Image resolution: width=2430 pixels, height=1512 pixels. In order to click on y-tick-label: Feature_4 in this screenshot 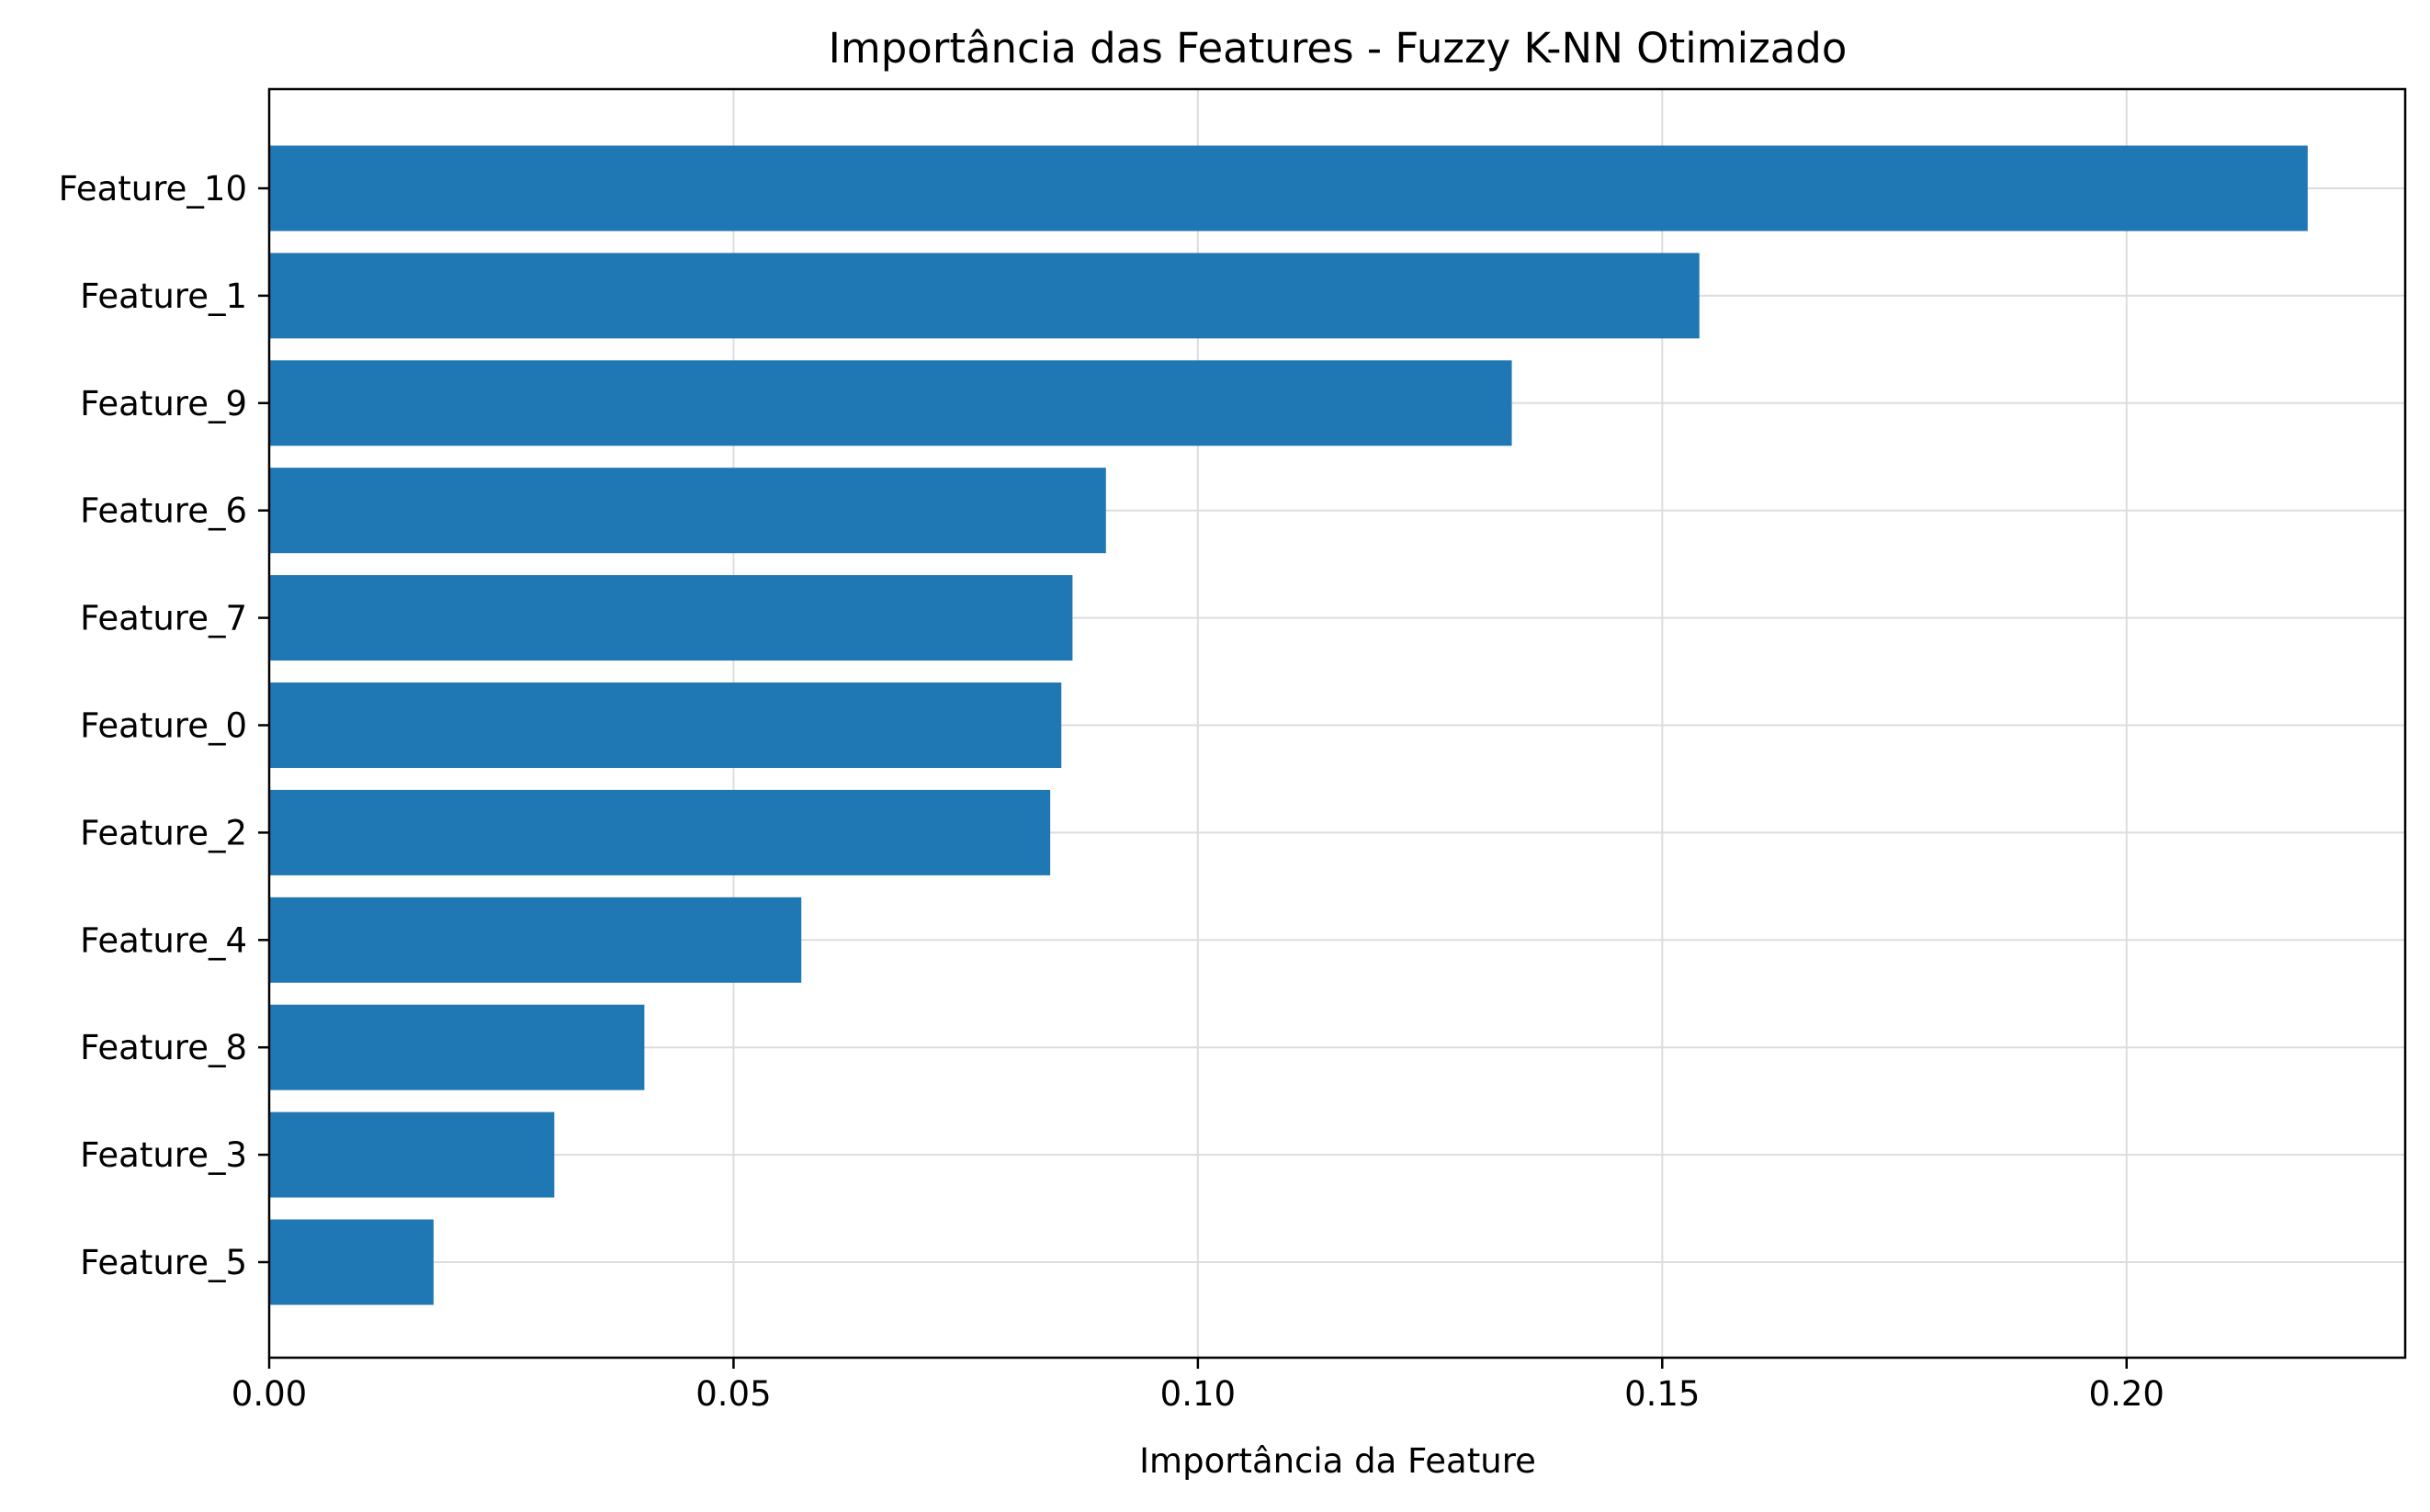, I will do `click(164, 940)`.